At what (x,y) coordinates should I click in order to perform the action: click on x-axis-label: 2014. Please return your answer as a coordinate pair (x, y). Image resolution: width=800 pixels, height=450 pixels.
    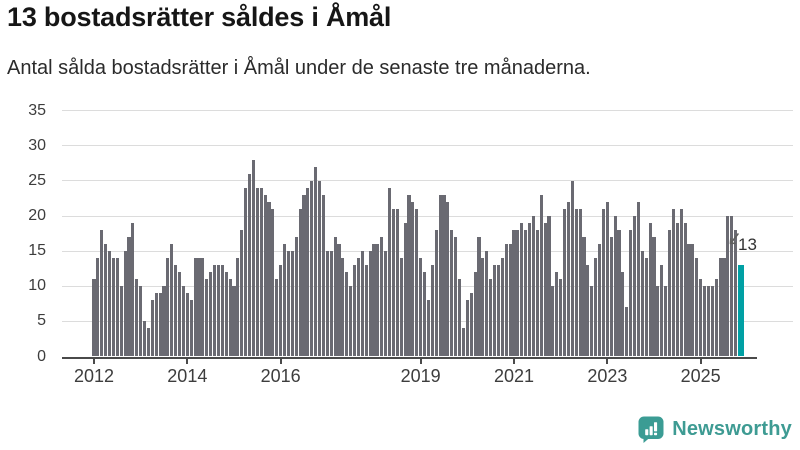
    Looking at the image, I should click on (187, 376).